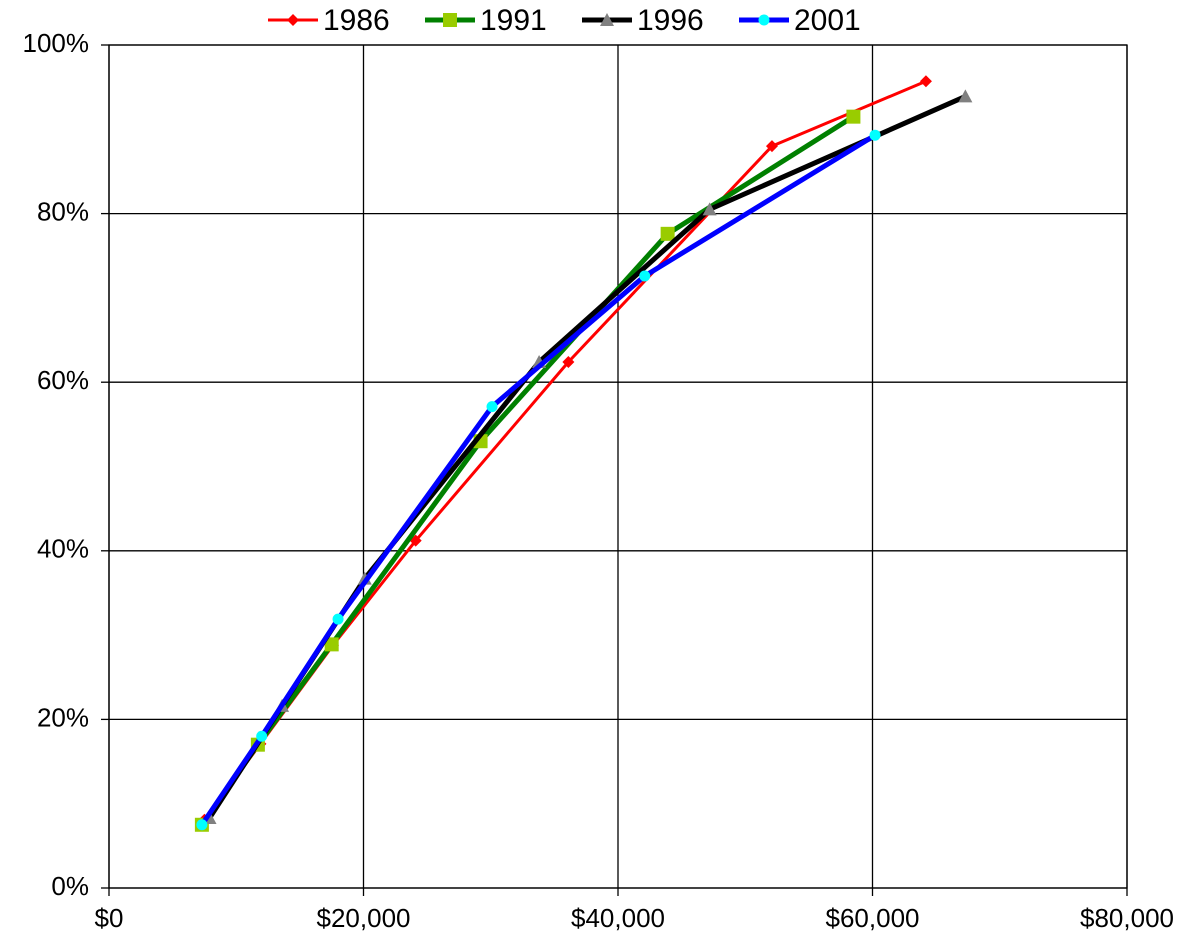 Image resolution: width=1187 pixels, height=952 pixels. What do you see at coordinates (63, 717) in the screenshot?
I see `y-tick-label: 20%` at bounding box center [63, 717].